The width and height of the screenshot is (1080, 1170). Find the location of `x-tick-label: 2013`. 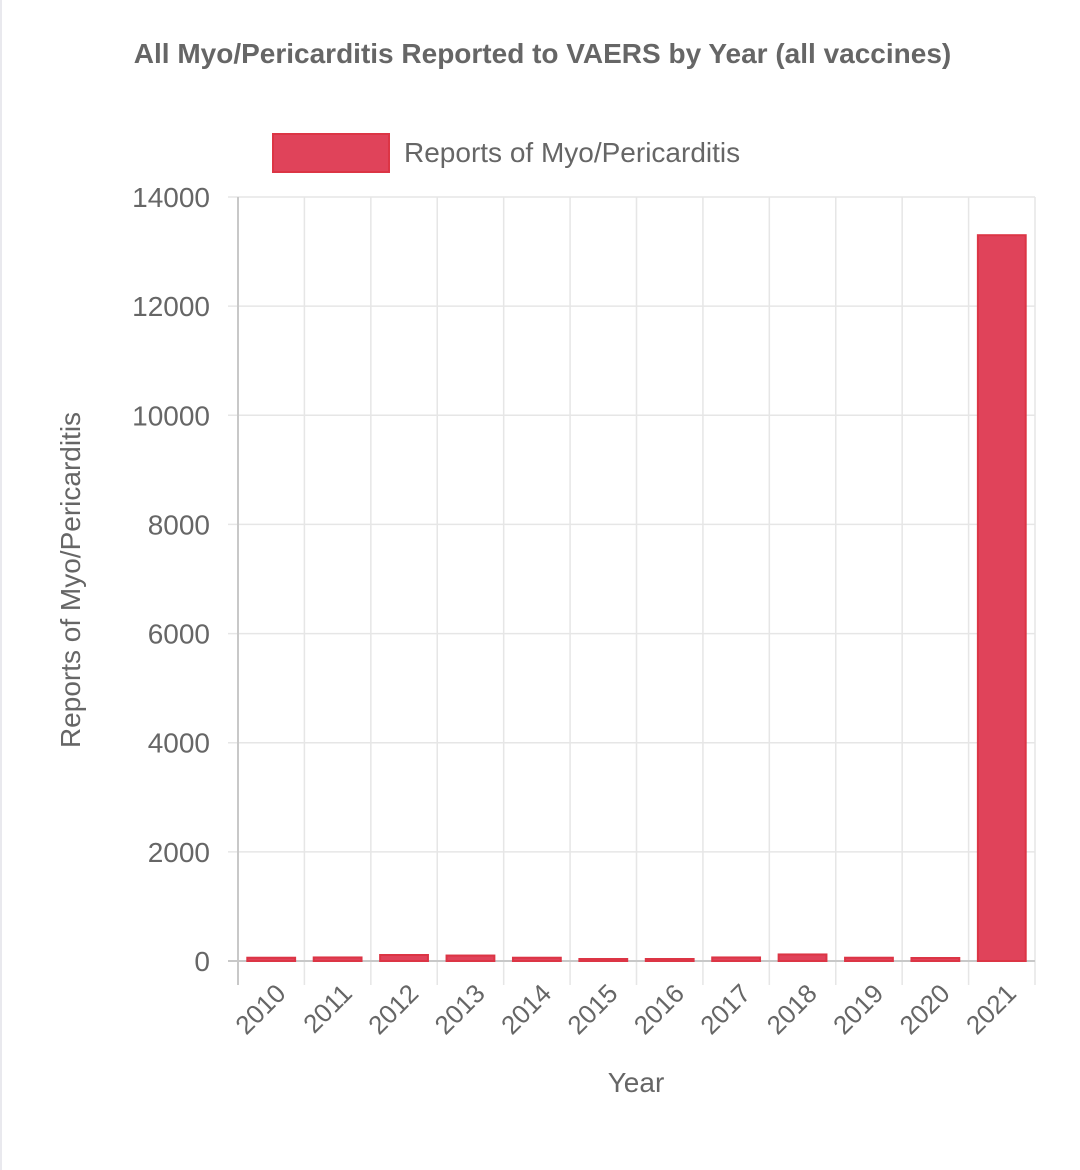

x-tick-label: 2013 is located at coordinates (460, 1009).